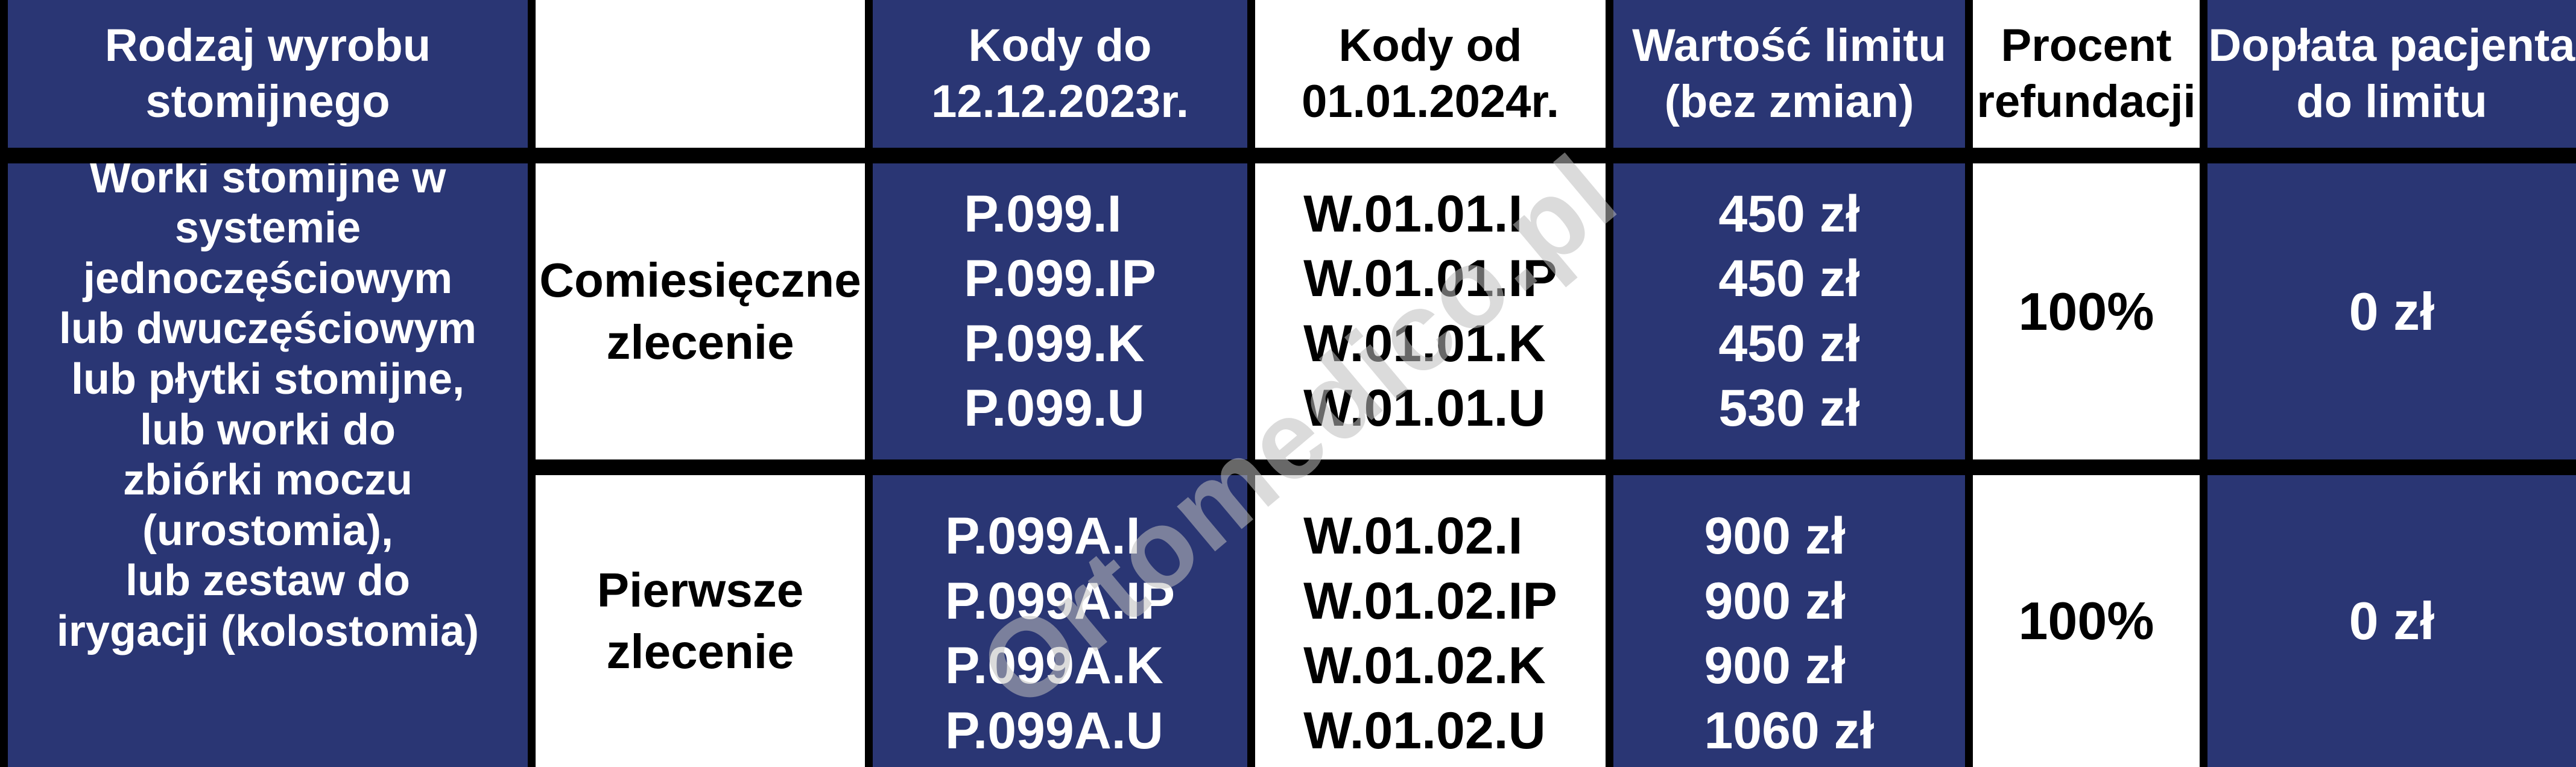 The height and width of the screenshot is (767, 2576). I want to click on codes-new-list: W.01.01.I W.01.01.IP W.01.01.K W.01.01.U, so click(1430, 311).